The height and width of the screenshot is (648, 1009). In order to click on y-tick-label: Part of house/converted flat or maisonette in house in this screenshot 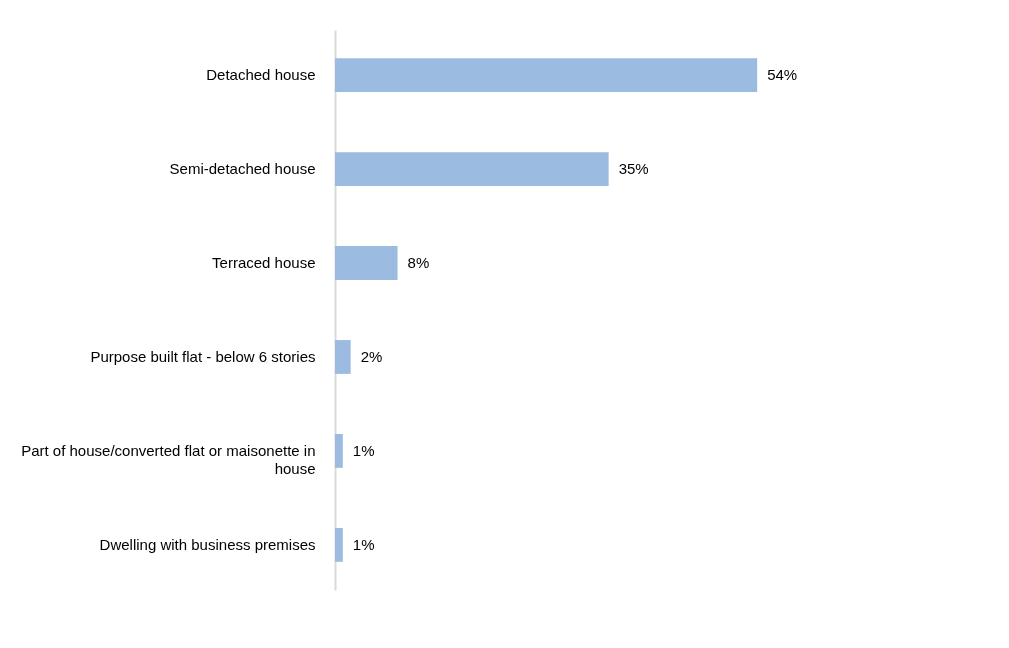, I will do `click(168, 459)`.